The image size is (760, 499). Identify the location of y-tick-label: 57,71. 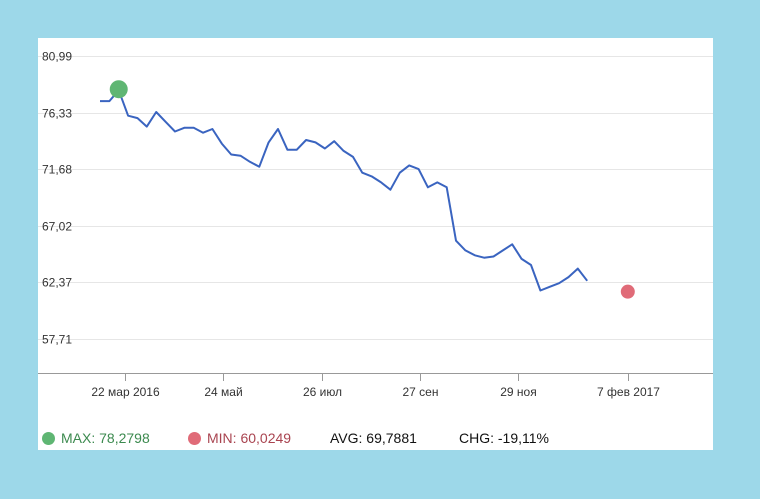
(57, 340).